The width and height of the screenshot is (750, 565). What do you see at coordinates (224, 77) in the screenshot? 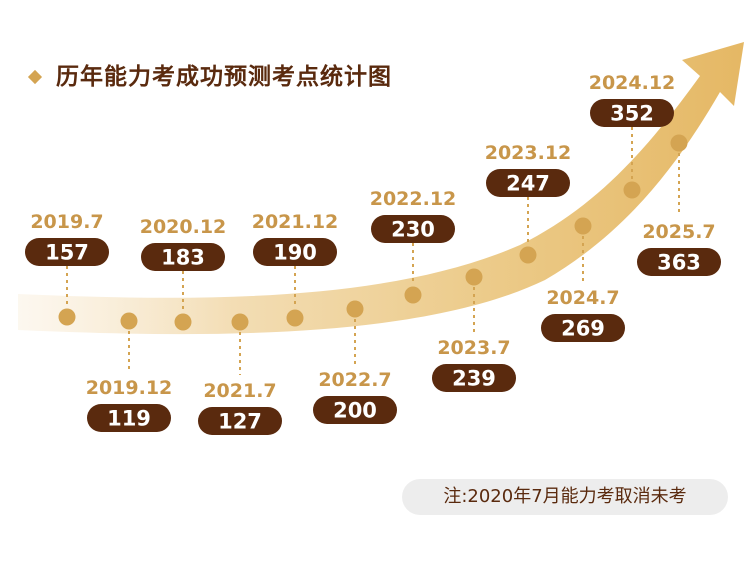
I see `chart-title: 历年能力考成功预测考点统计图` at bounding box center [224, 77].